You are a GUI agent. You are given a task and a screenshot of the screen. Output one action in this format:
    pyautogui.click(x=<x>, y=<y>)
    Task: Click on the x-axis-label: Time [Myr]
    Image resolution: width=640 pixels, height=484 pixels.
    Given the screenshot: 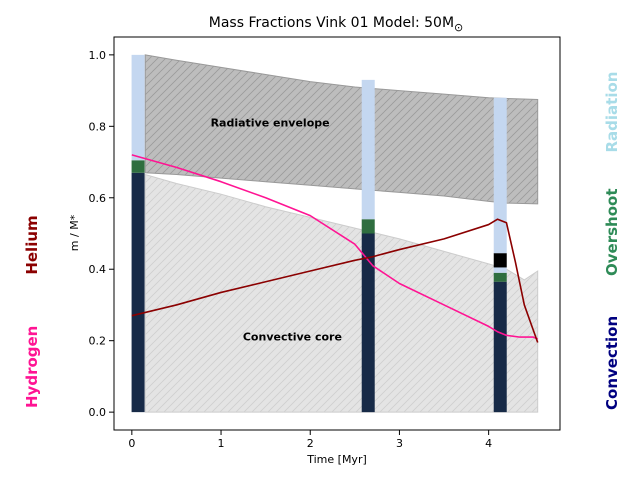 What is the action you would take?
    pyautogui.click(x=336, y=459)
    